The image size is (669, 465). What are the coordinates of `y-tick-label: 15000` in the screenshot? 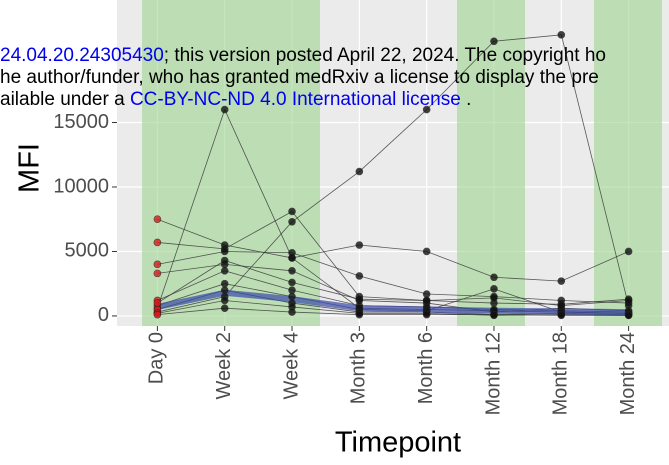 It's located at (81, 122).